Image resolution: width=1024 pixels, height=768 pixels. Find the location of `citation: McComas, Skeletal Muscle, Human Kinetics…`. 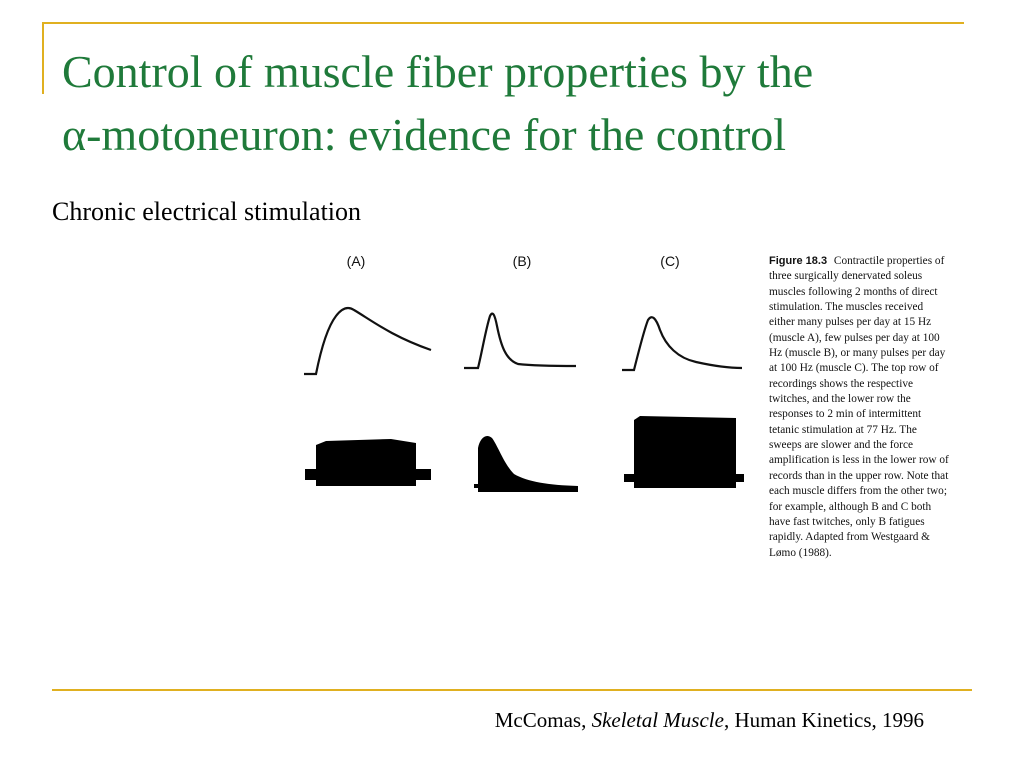

citation: McComas, Skeletal Muscle, Human Kinetics… is located at coordinates (709, 720).